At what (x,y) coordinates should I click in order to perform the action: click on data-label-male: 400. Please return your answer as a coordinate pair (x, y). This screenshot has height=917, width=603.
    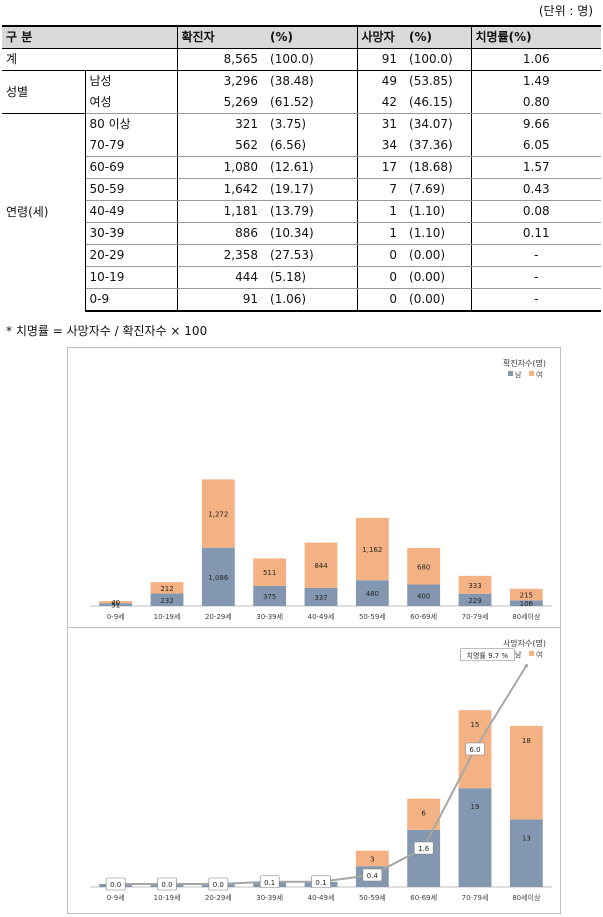
    Looking at the image, I should click on (423, 596).